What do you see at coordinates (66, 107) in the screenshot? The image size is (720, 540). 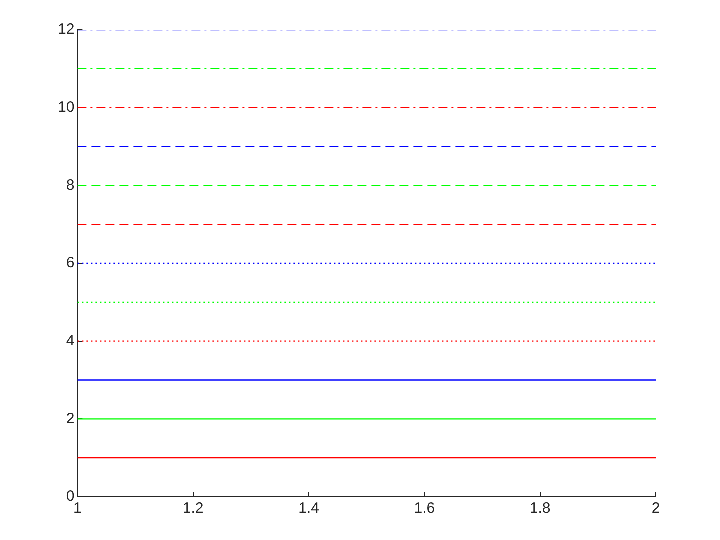 I see `y-tick-label: 10` at bounding box center [66, 107].